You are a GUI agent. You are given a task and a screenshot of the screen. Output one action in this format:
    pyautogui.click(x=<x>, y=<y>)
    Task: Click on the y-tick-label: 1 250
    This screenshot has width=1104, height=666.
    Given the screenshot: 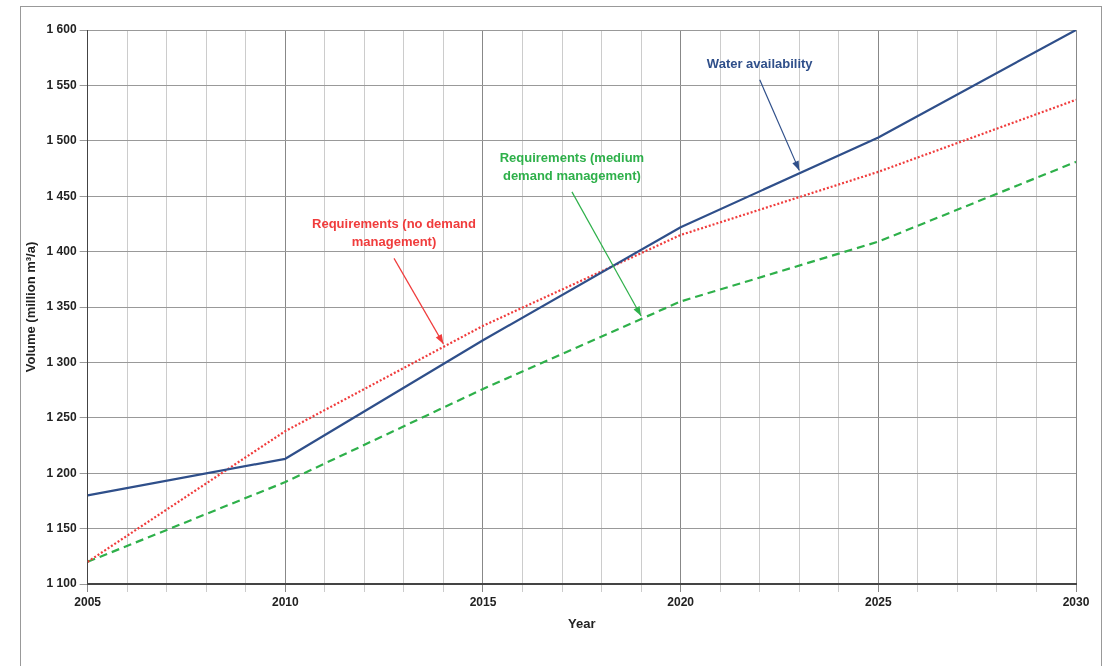 What is the action you would take?
    pyautogui.click(x=61, y=417)
    